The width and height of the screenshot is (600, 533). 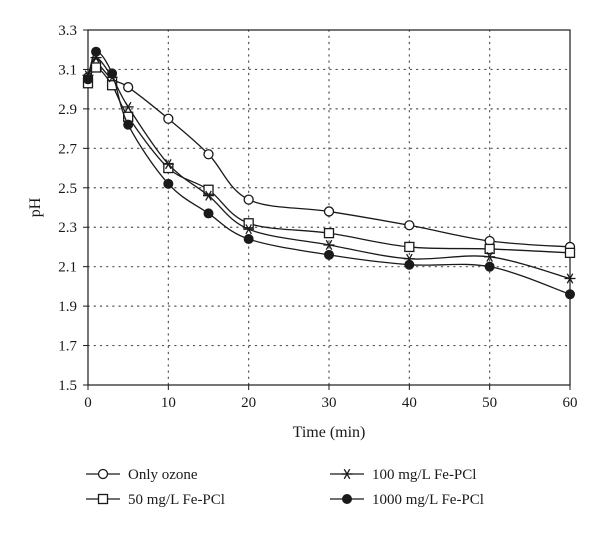 I want to click on legend-item: 50 mg/L Fe-PCl, so click(x=155, y=500).